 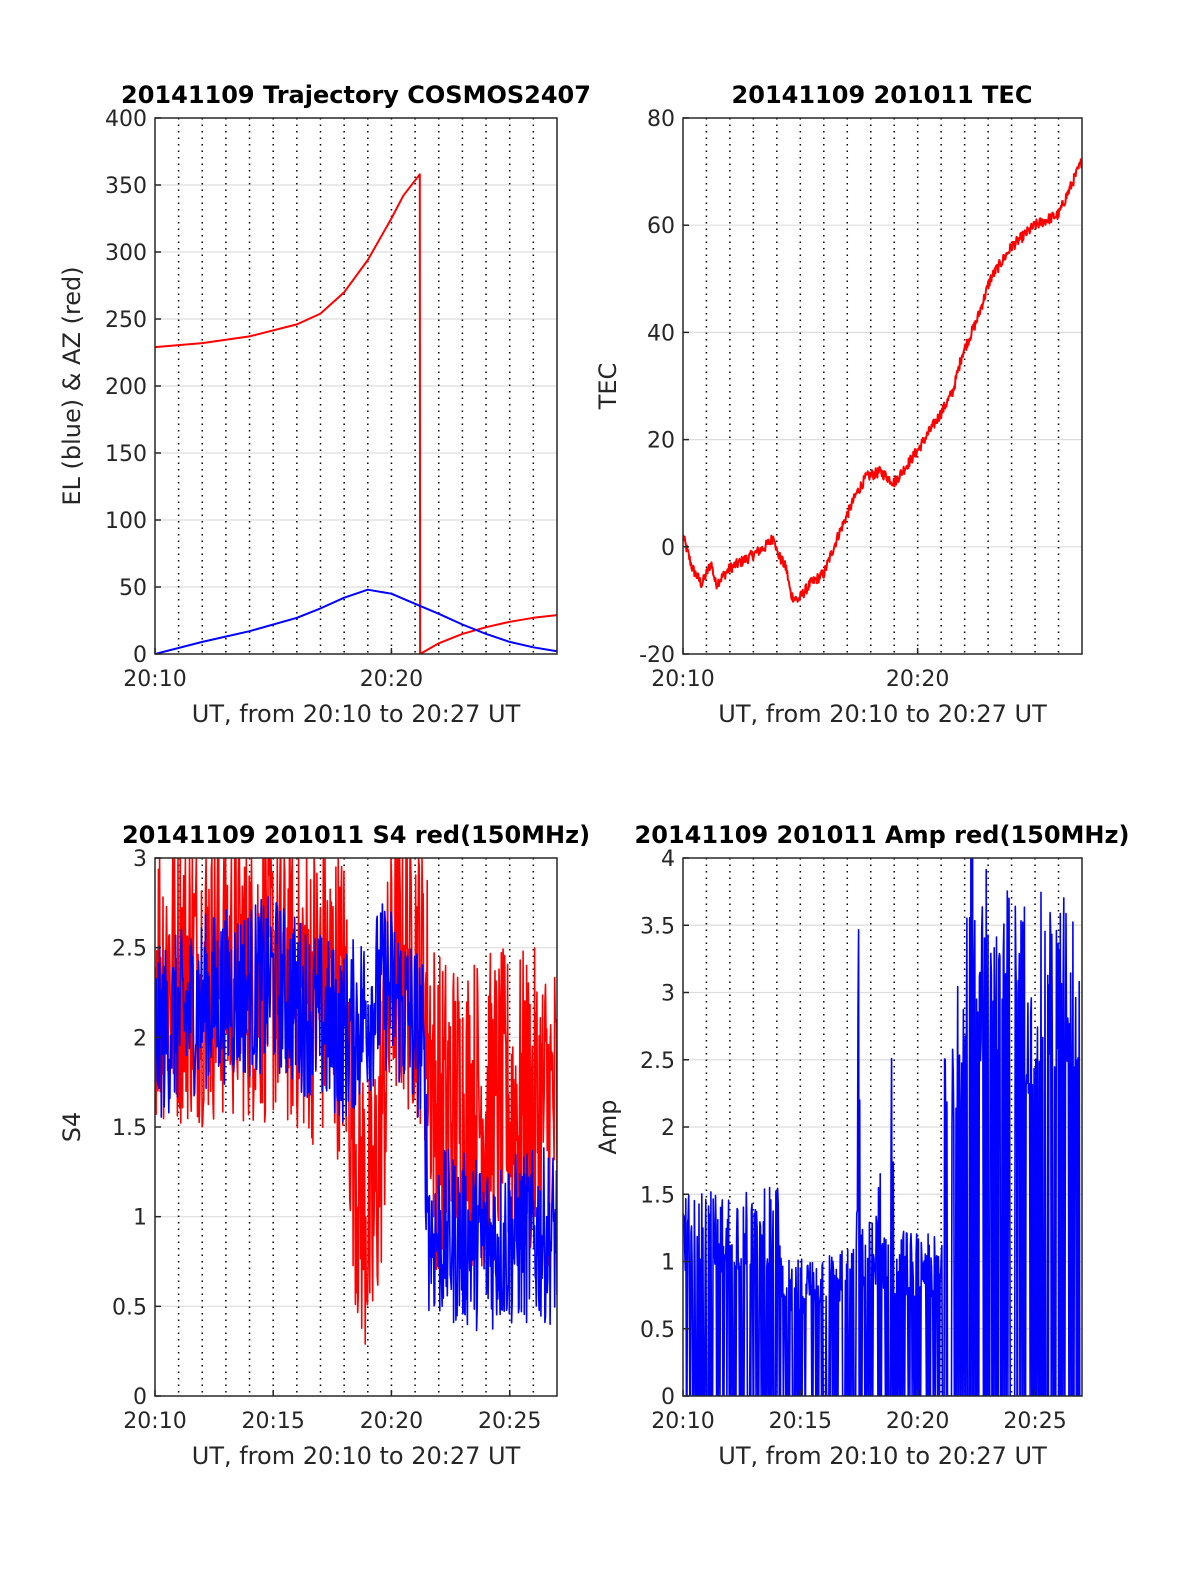 What do you see at coordinates (661, 441) in the screenshot?
I see `y-tick-label: 20` at bounding box center [661, 441].